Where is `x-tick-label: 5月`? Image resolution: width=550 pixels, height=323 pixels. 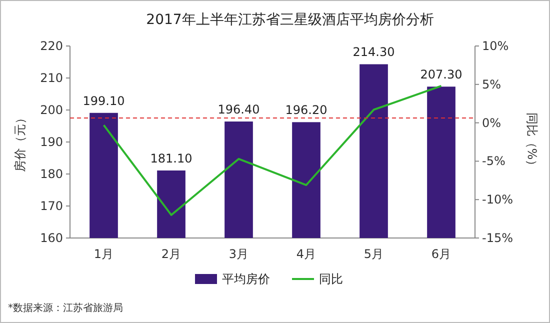
x-tick-label: 5月 is located at coordinates (374, 254).